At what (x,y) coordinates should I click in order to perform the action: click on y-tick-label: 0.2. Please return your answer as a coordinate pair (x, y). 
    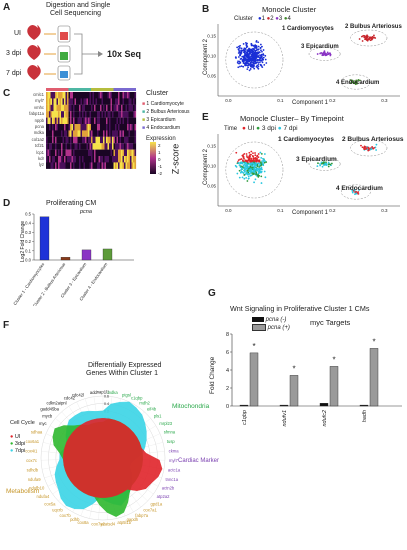
    Looking at the image, I should click on (28, 241).